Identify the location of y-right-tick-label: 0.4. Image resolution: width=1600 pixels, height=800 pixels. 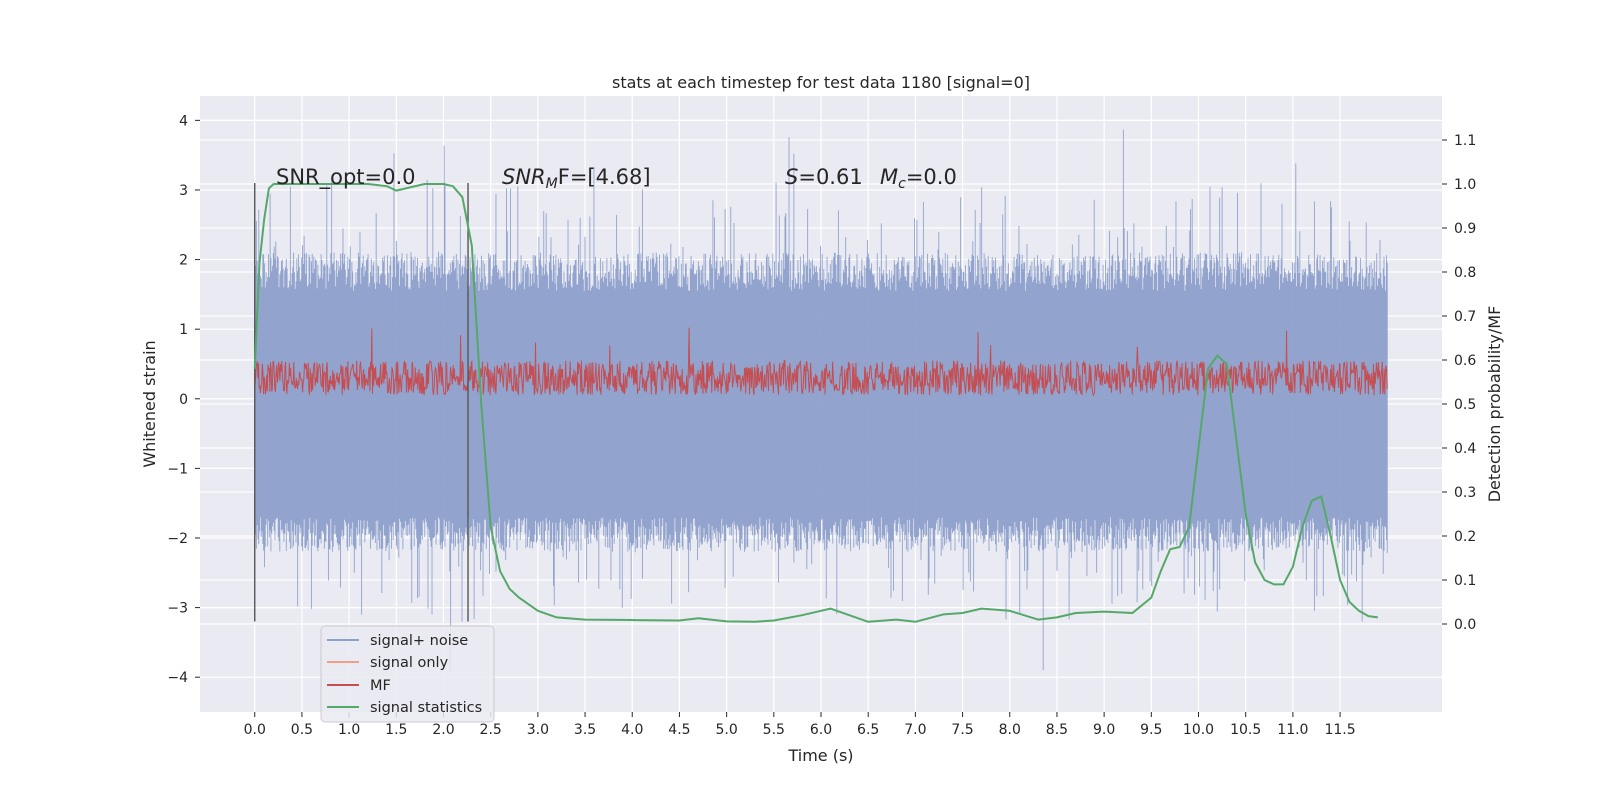
(1465, 449).